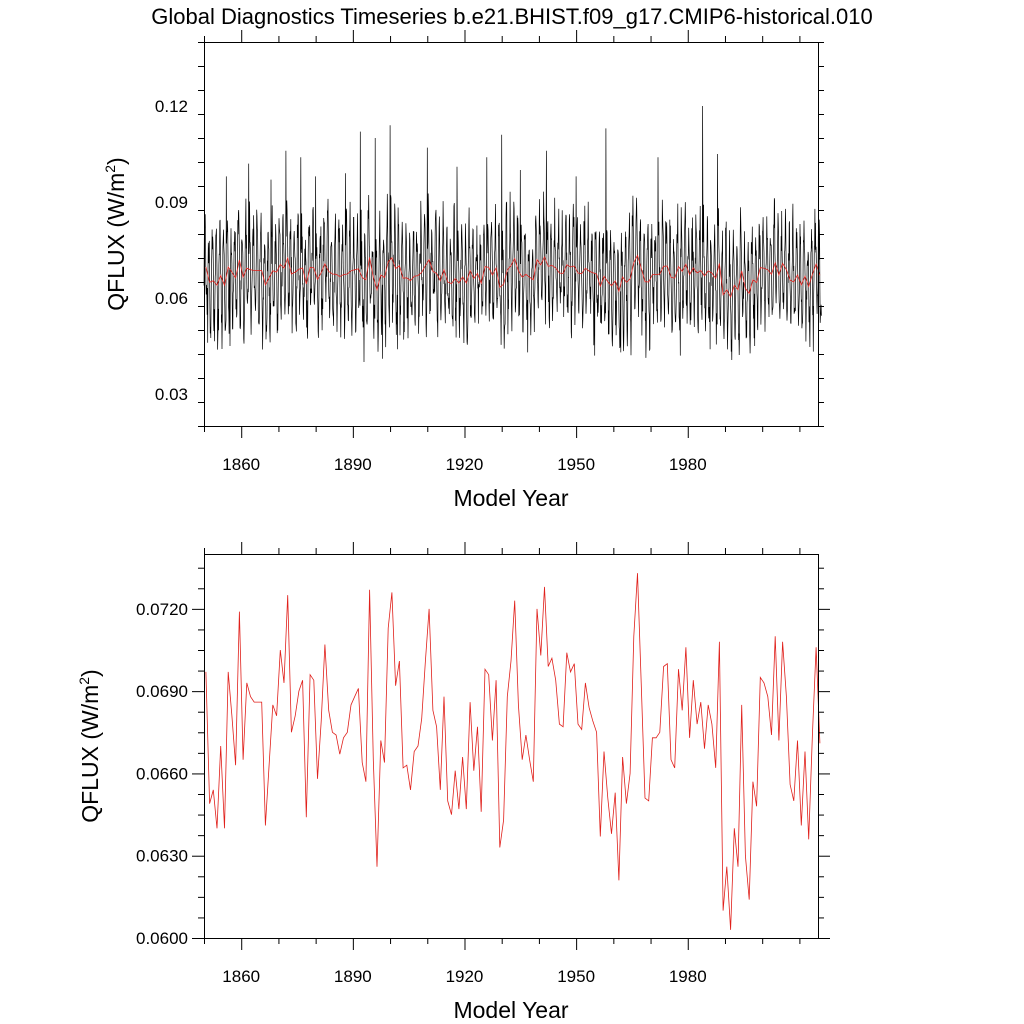 The width and height of the screenshot is (1024, 1024). What do you see at coordinates (171, 298) in the screenshot?
I see `top-panel-y-tick-label: 0.06` at bounding box center [171, 298].